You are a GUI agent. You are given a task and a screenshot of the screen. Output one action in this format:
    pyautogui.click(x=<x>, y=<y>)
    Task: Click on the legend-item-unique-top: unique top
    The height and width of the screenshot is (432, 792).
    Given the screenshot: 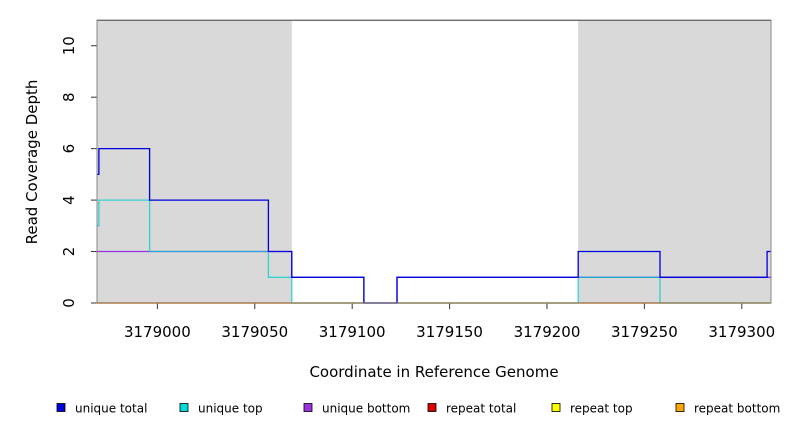 What is the action you would take?
    pyautogui.click(x=221, y=409)
    